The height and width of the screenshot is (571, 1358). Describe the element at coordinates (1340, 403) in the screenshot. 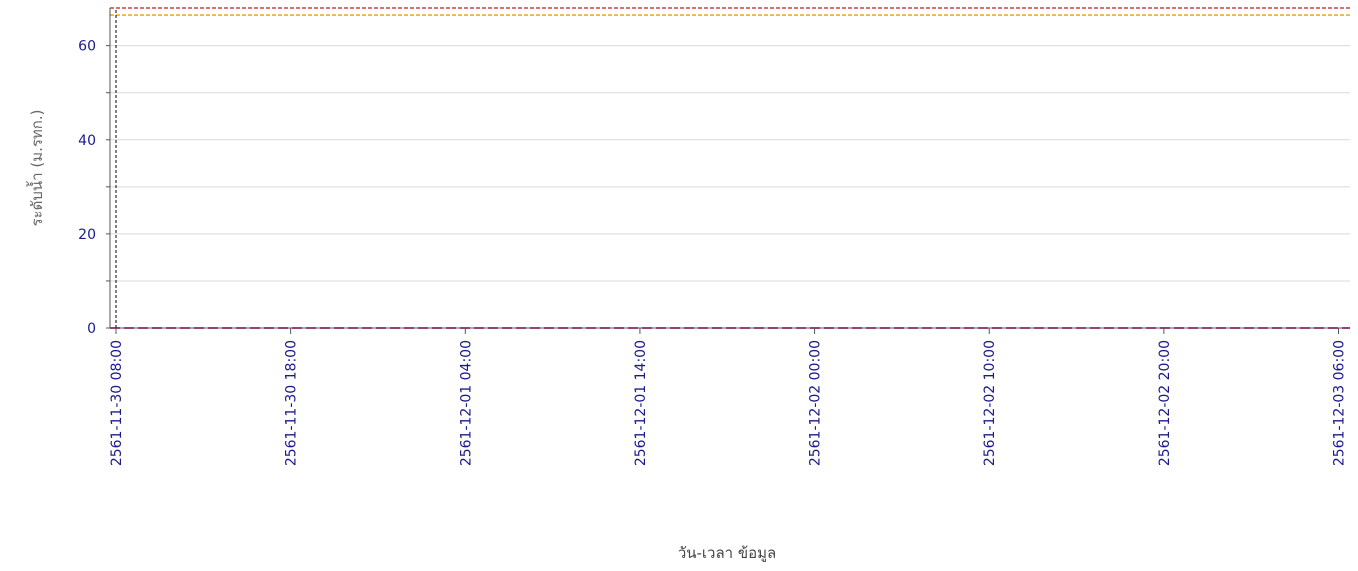

I see `x-tick-label: 2561-12-03 06:00` at that location.